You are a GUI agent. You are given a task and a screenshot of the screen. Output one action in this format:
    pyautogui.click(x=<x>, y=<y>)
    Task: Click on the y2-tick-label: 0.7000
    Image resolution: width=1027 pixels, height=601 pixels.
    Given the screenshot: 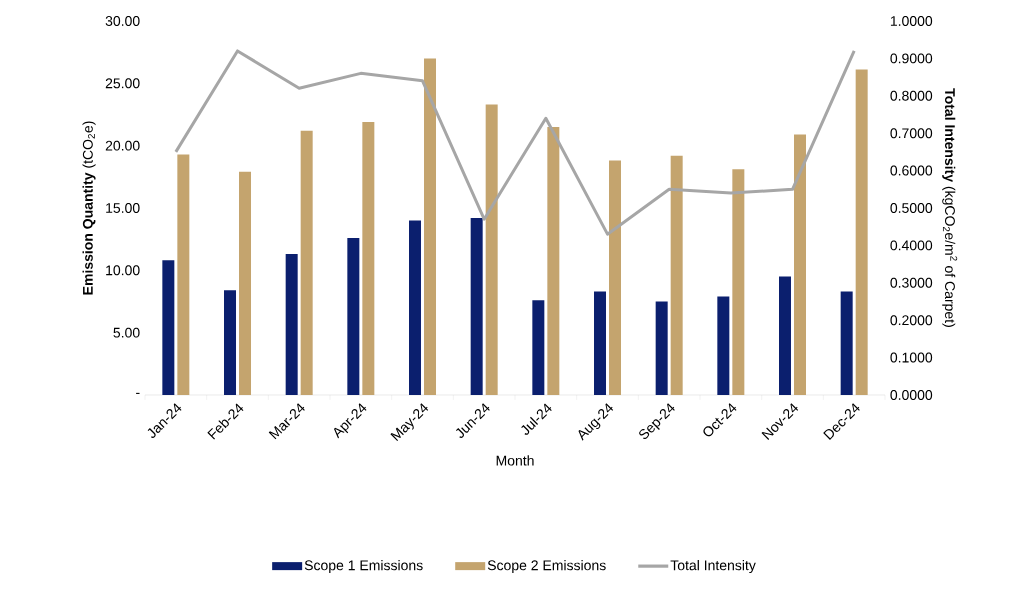 What is the action you would take?
    pyautogui.click(x=911, y=133)
    